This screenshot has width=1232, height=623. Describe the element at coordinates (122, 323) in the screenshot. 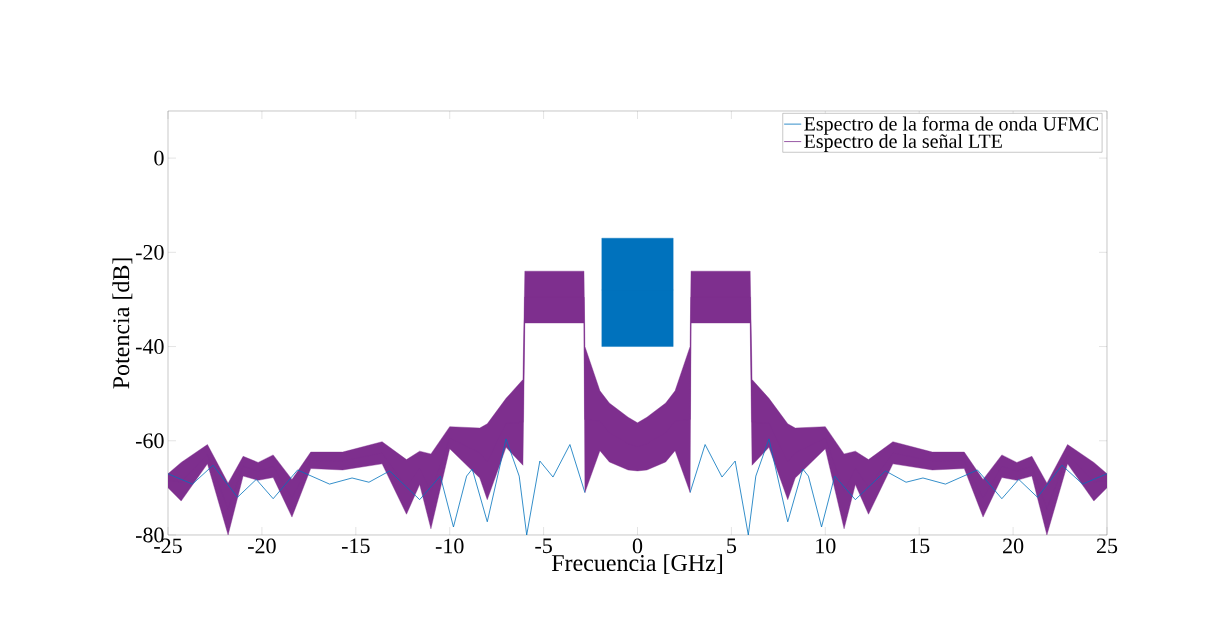

I see `y-axis-title: Potencia [dB]` at that location.